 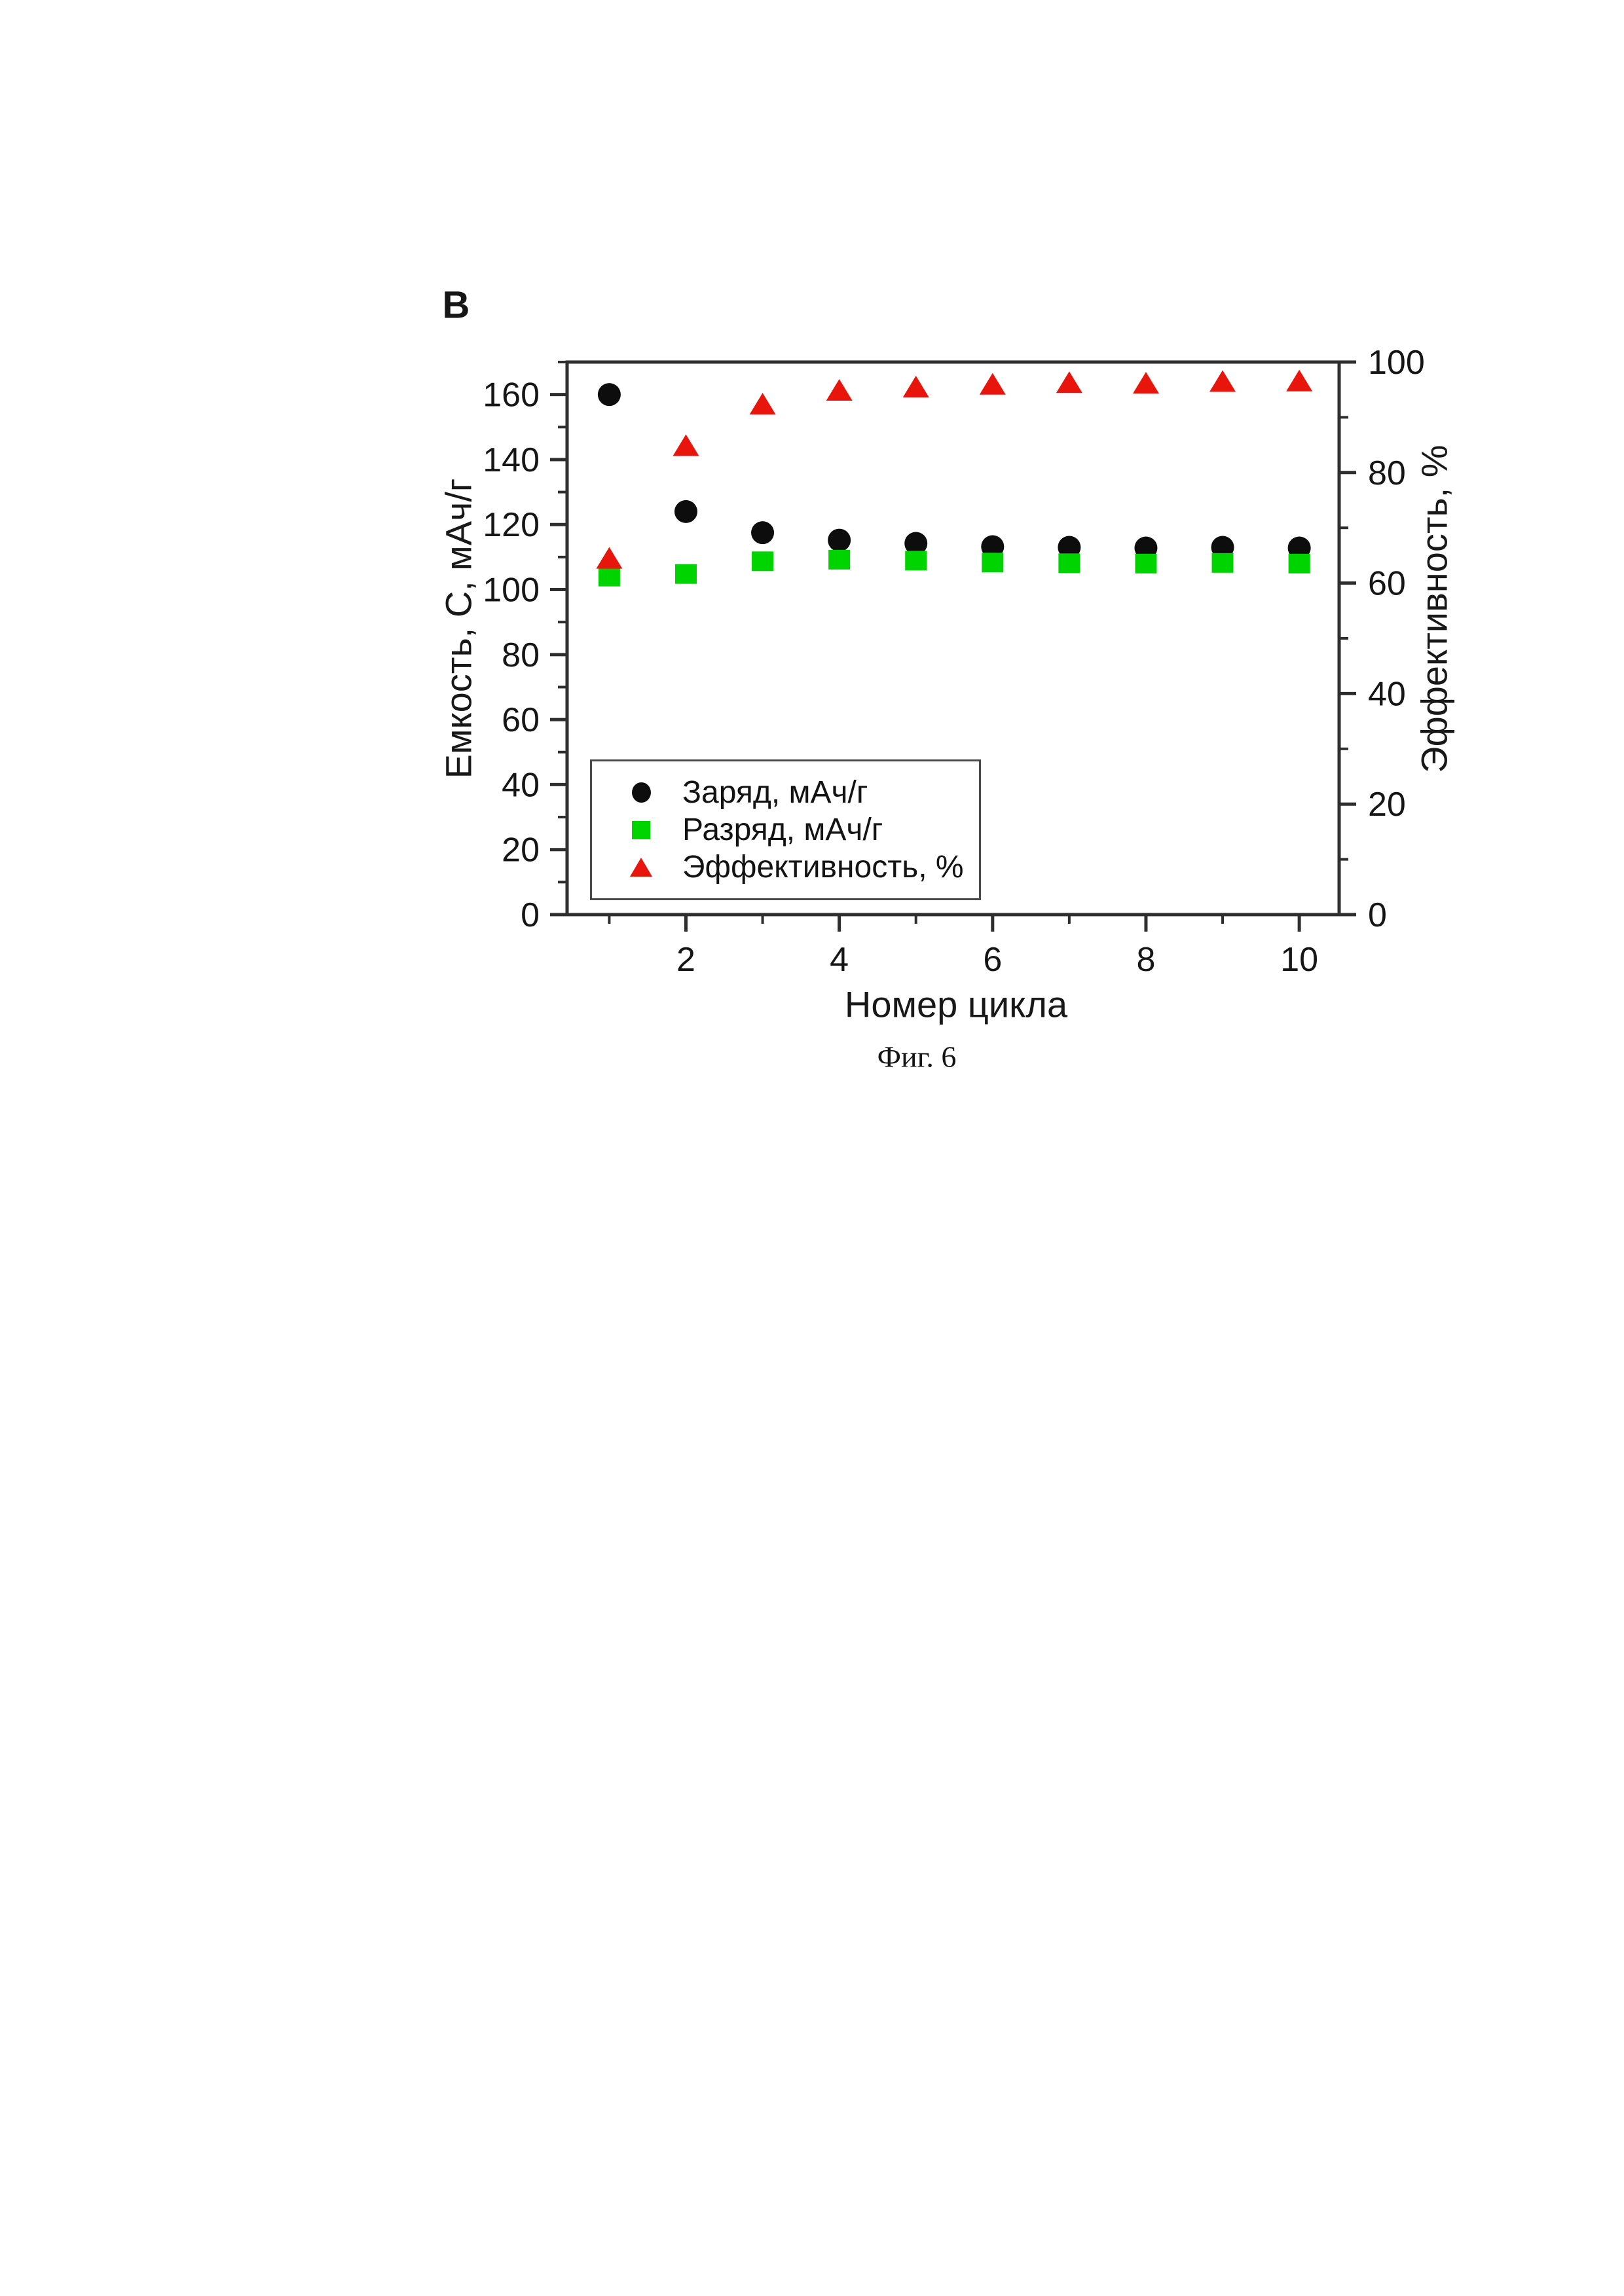 I want to click on y-axis-right-title: Эффективность, %, so click(x=1434, y=609).